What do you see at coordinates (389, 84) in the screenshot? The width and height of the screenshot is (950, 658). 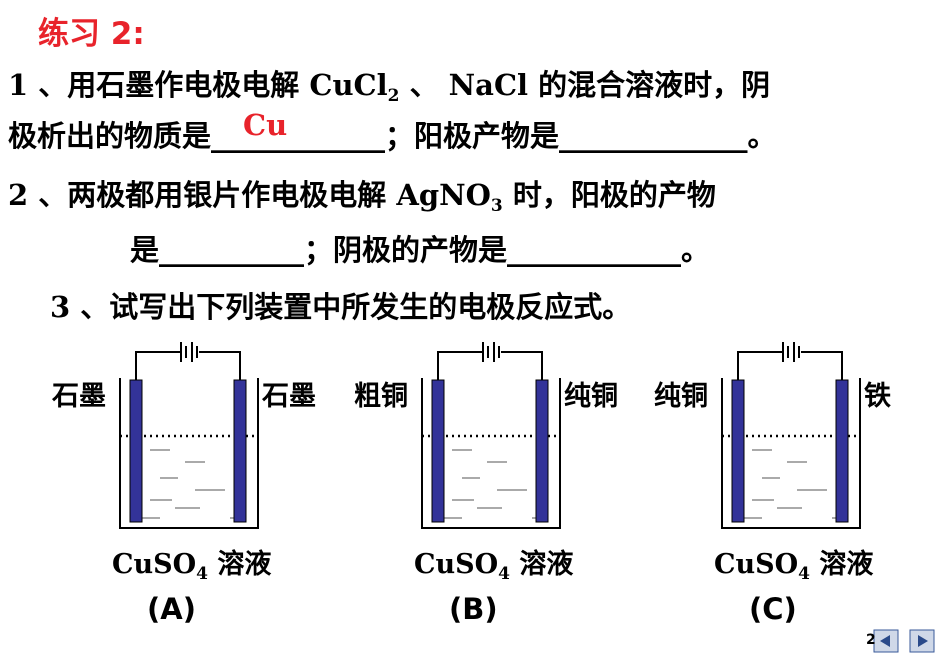 I see `question-line: 1 、用石墨作电极电解 CuCl2 、 NaCl 的混合溶液时，阴` at bounding box center [389, 84].